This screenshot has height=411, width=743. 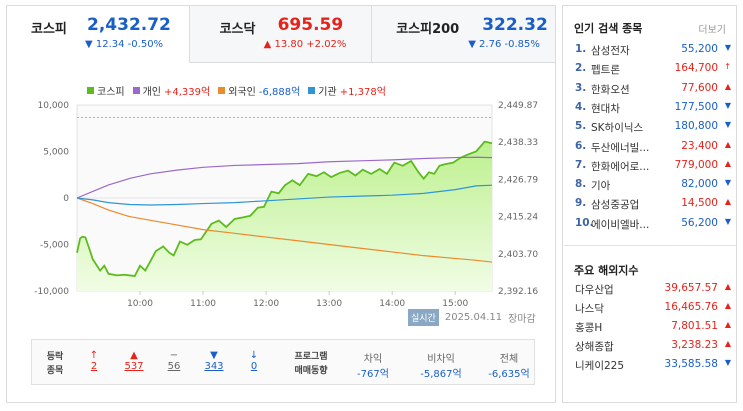 What do you see at coordinates (518, 180) in the screenshot?
I see `y-right-tick-label: 2,426.79` at bounding box center [518, 180].